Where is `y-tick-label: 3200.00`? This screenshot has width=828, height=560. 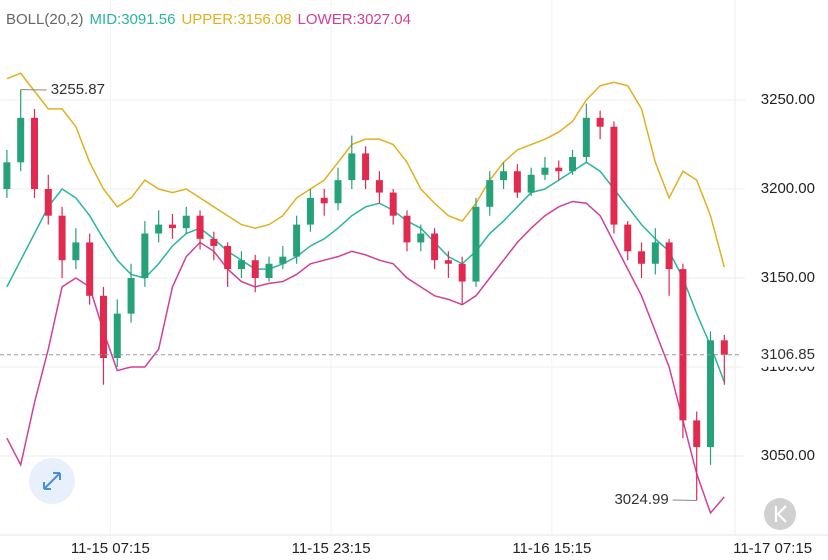 y-tick-label: 3200.00 is located at coordinates (788, 188).